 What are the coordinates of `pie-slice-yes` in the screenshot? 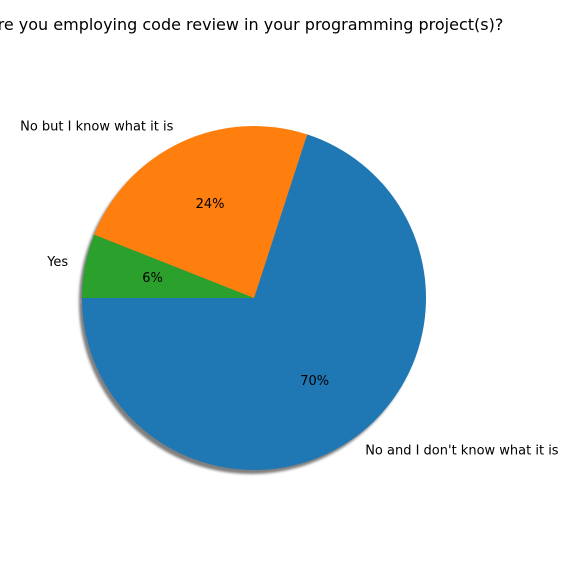 It's located at (168, 266).